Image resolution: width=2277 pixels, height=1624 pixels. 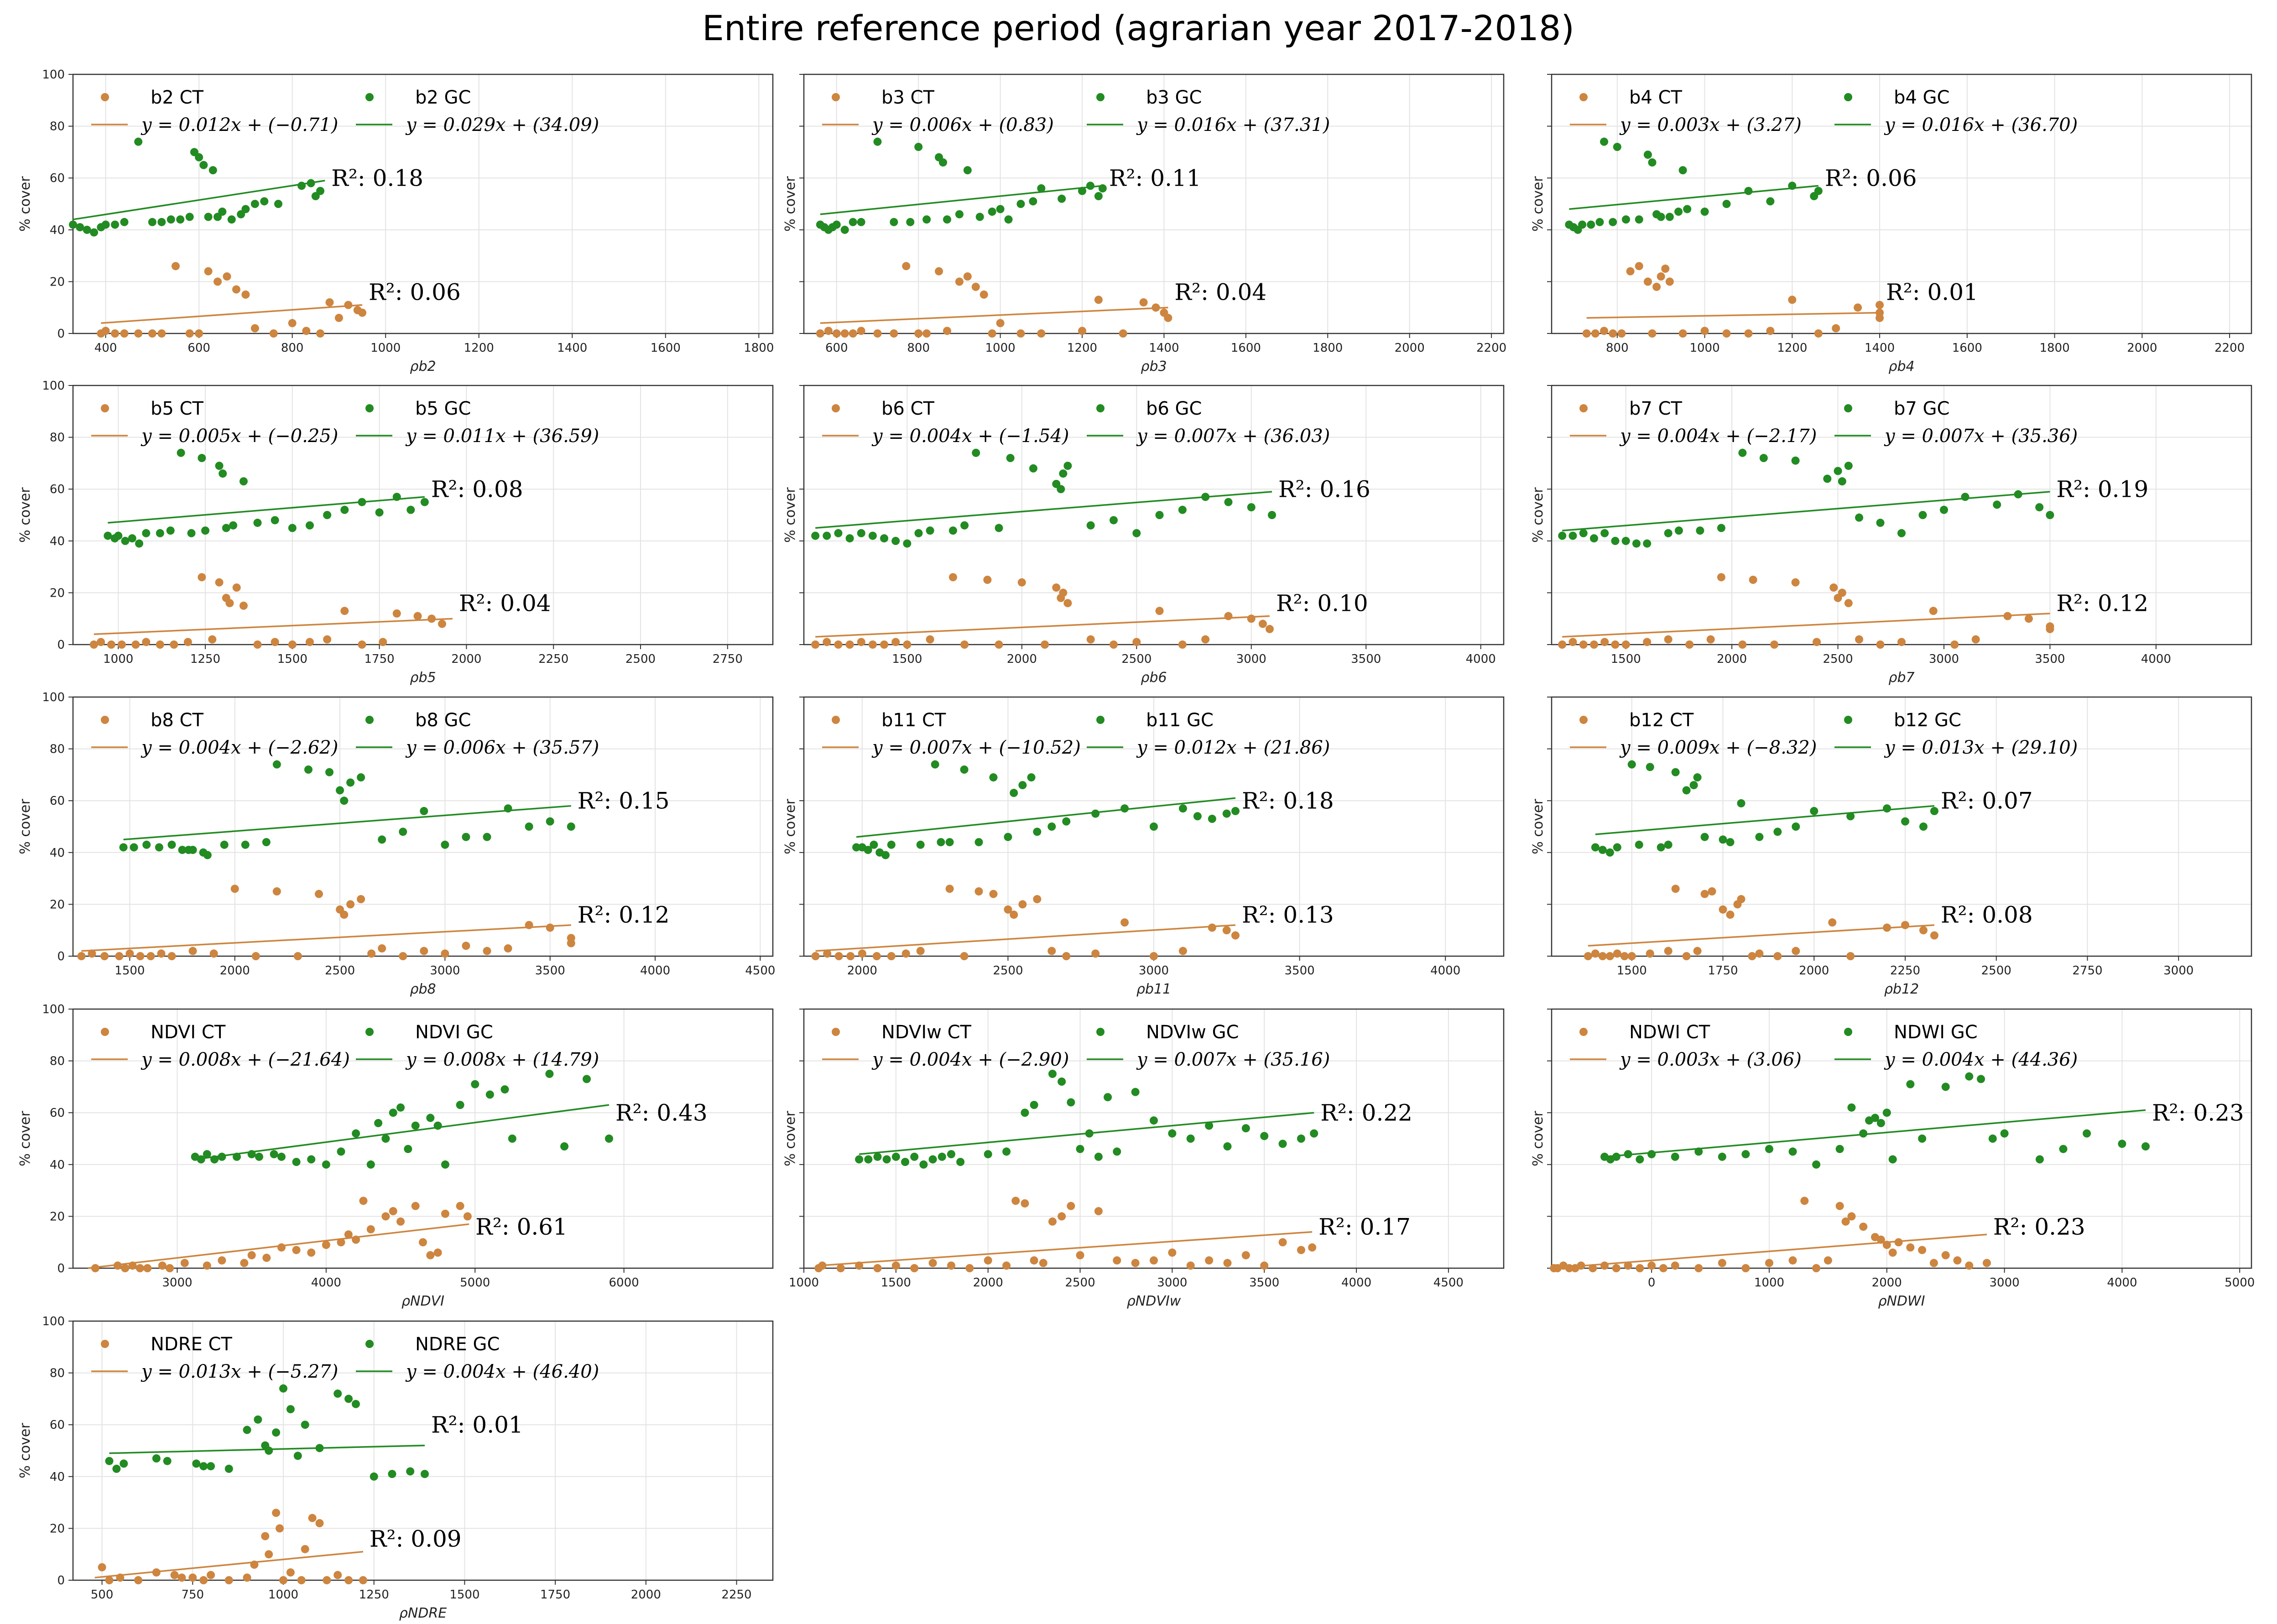 I want to click on r2-annotation: R²: 0.61, so click(x=522, y=1227).